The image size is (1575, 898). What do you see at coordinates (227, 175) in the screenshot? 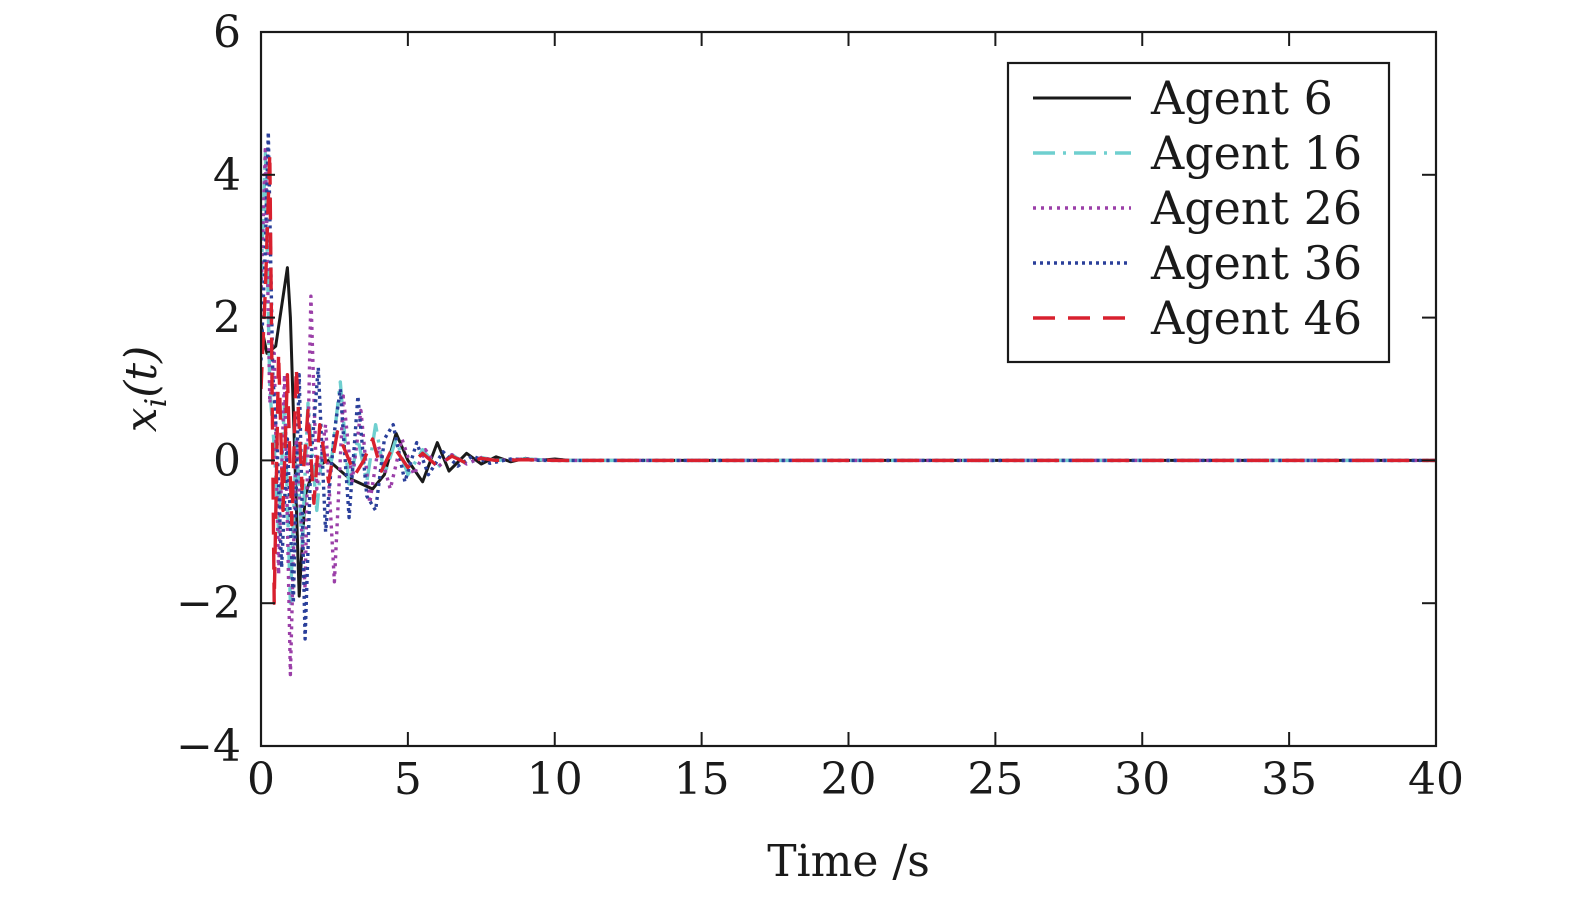
I see `y-tick-label: 4` at bounding box center [227, 175].